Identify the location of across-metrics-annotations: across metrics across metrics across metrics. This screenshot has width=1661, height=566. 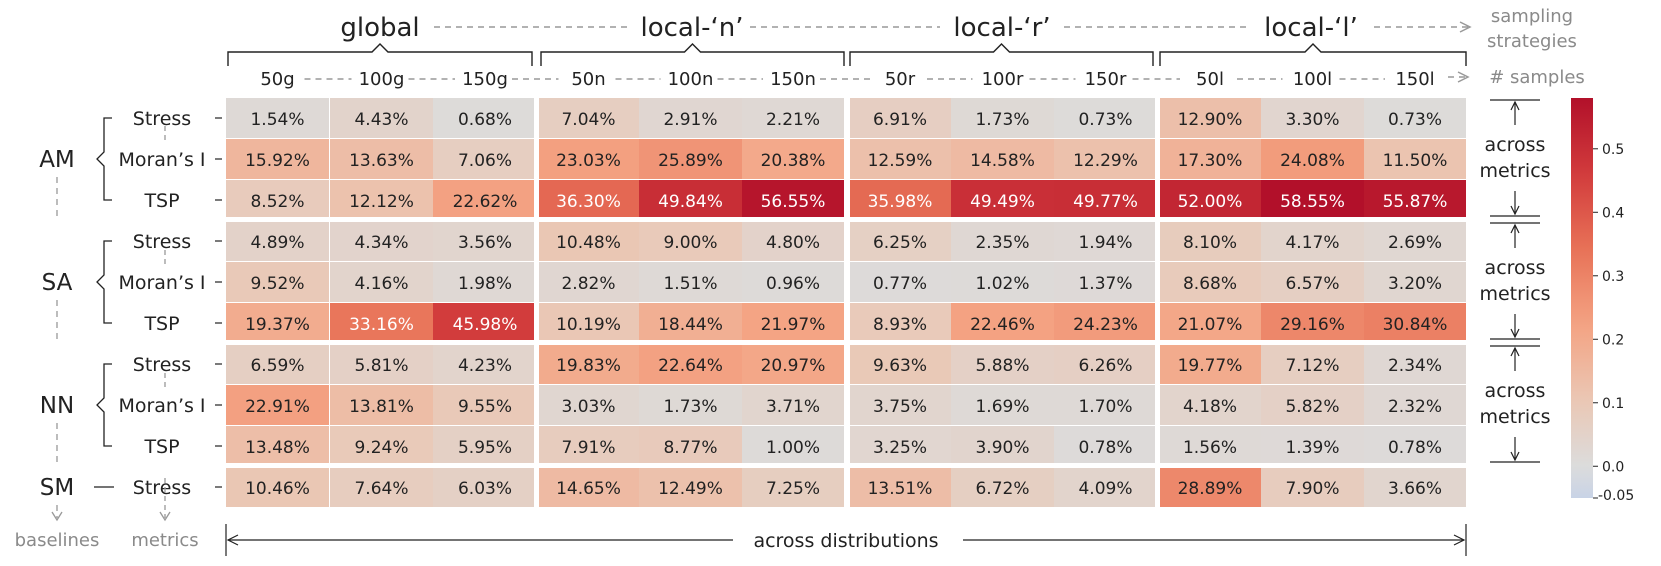
(1515, 281).